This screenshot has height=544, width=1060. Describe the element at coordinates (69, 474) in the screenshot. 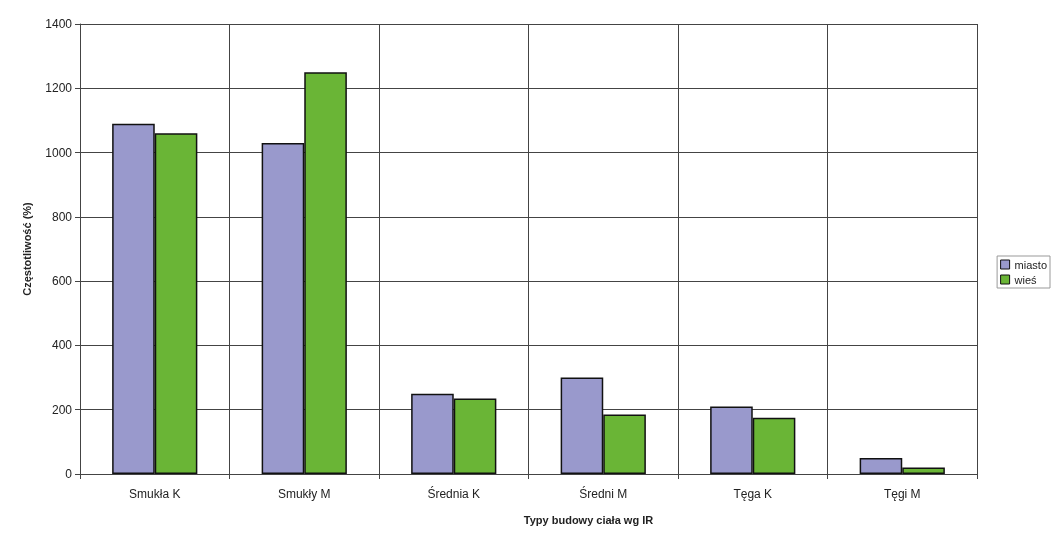

I see `y-tick-label: 0` at that location.